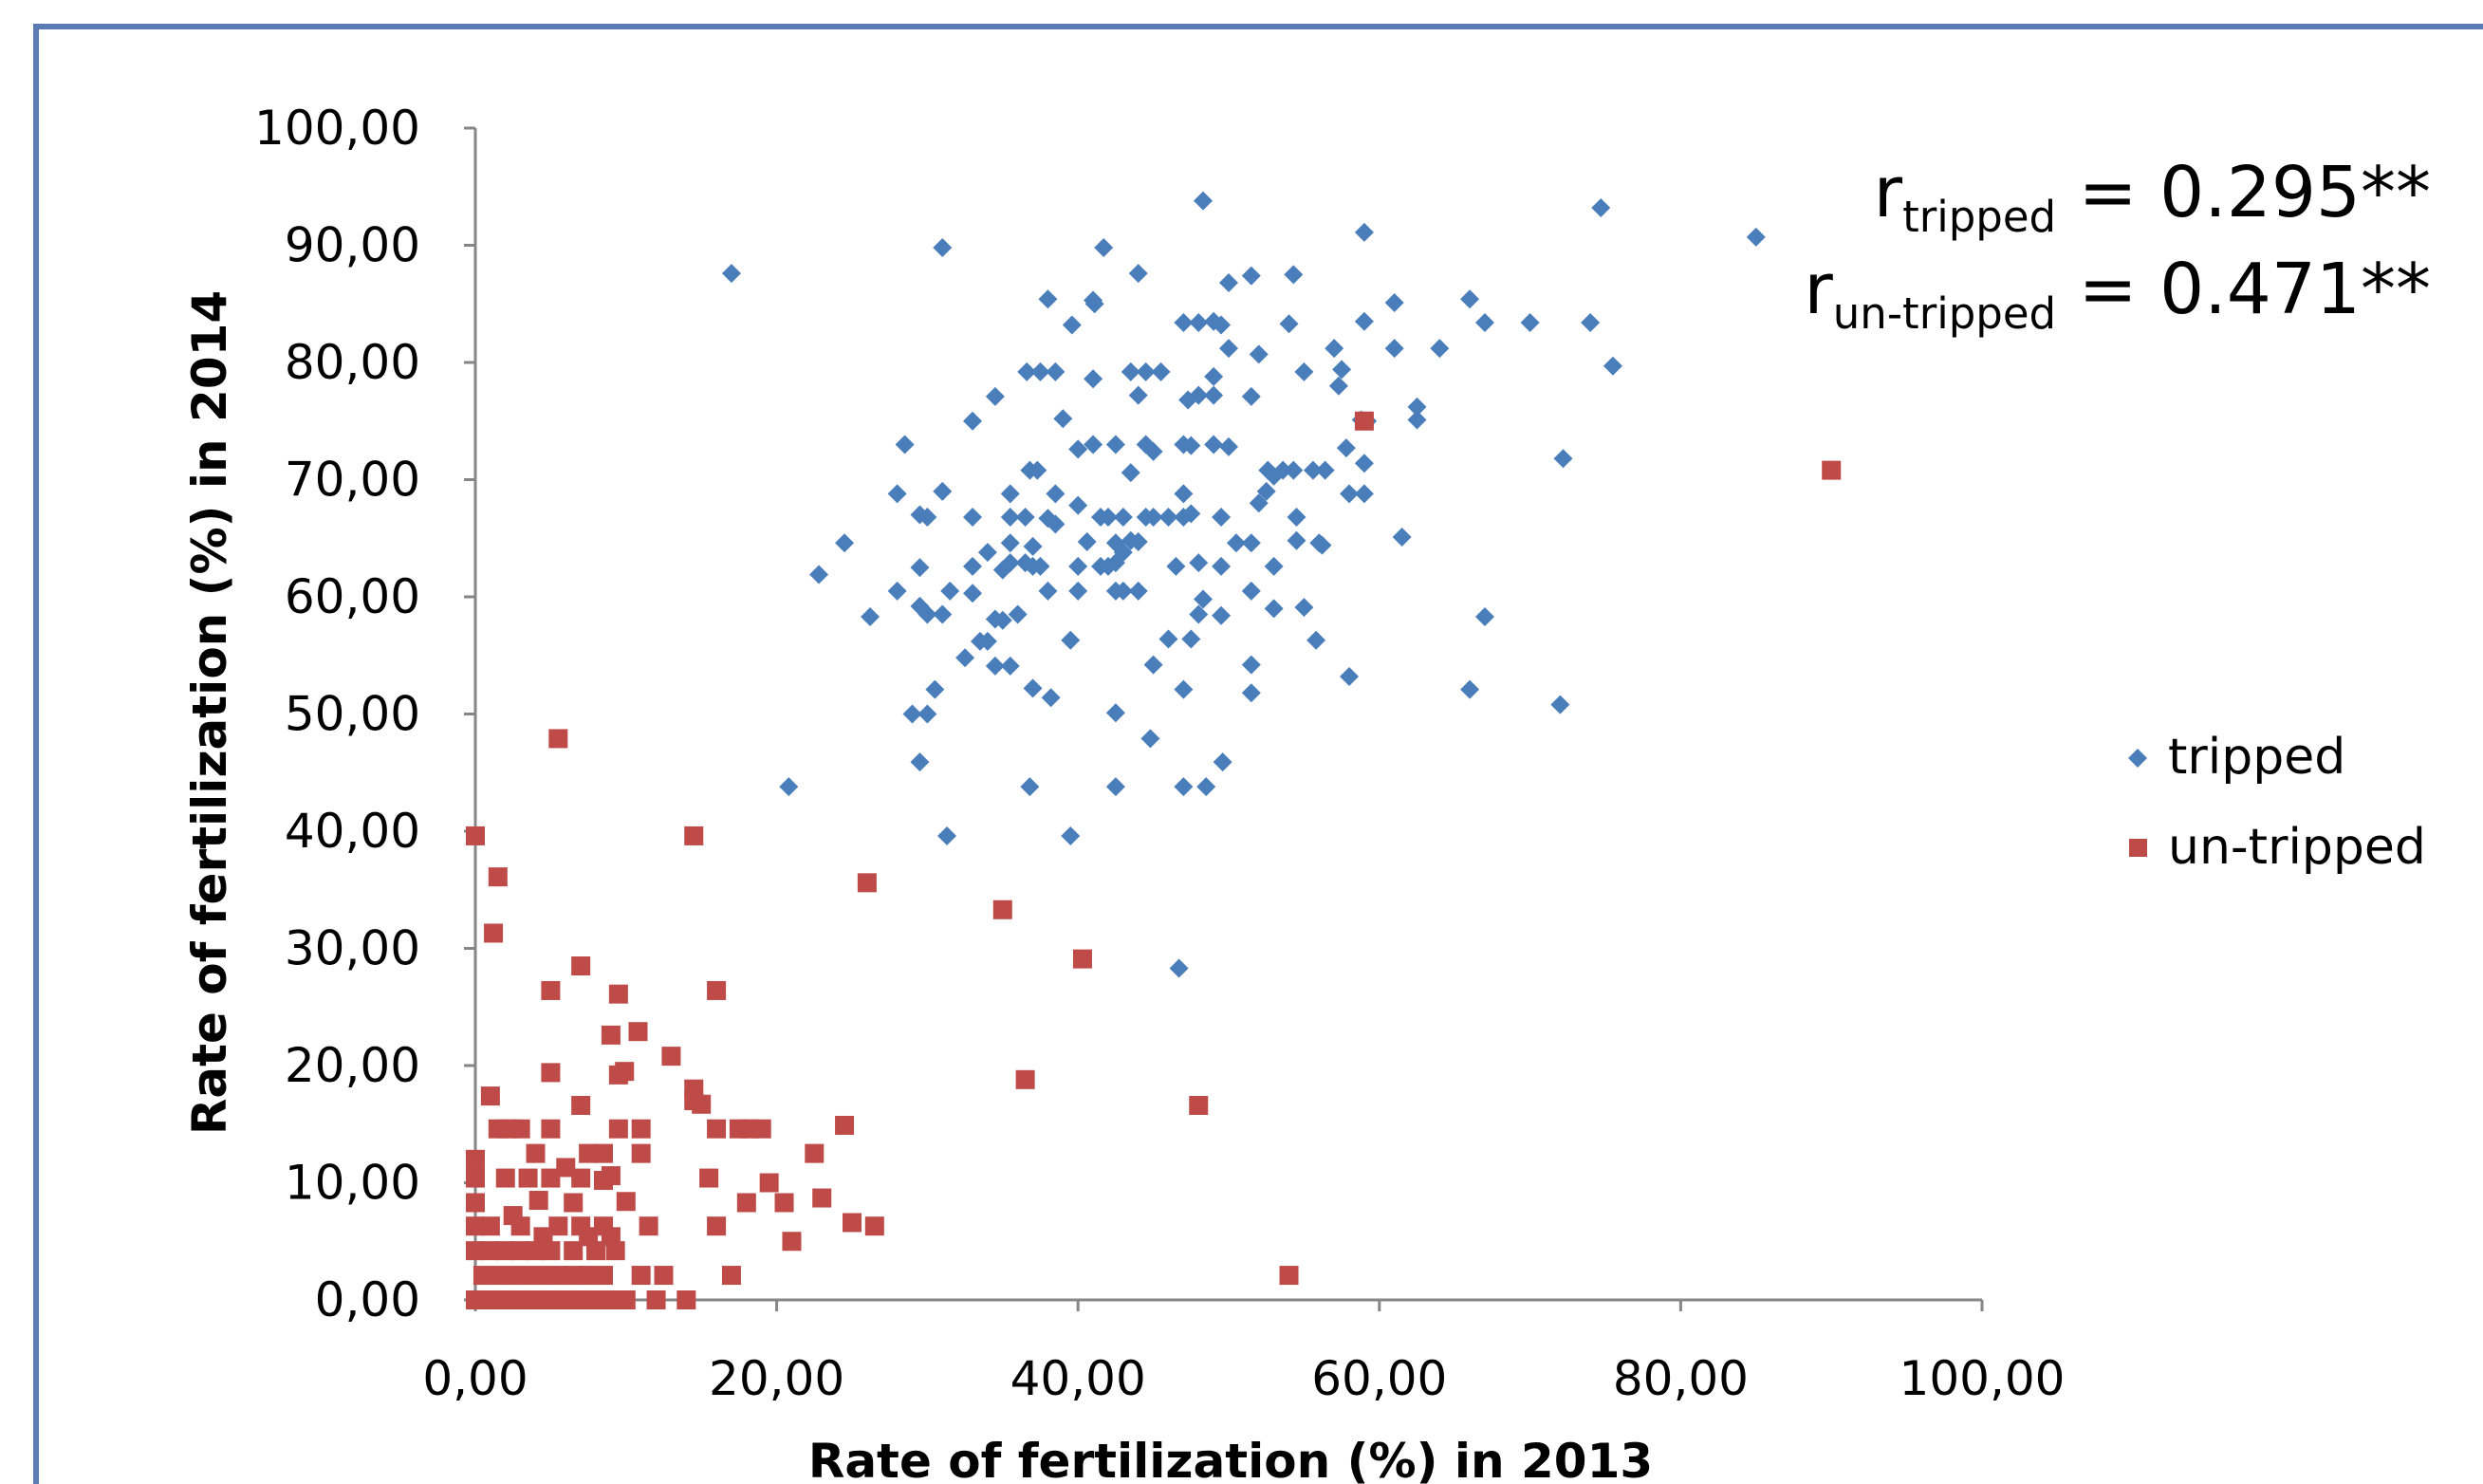  What do you see at coordinates (1230, 1459) in the screenshot?
I see `x-axis-title: Rate of fertilization (%) in 2013` at bounding box center [1230, 1459].